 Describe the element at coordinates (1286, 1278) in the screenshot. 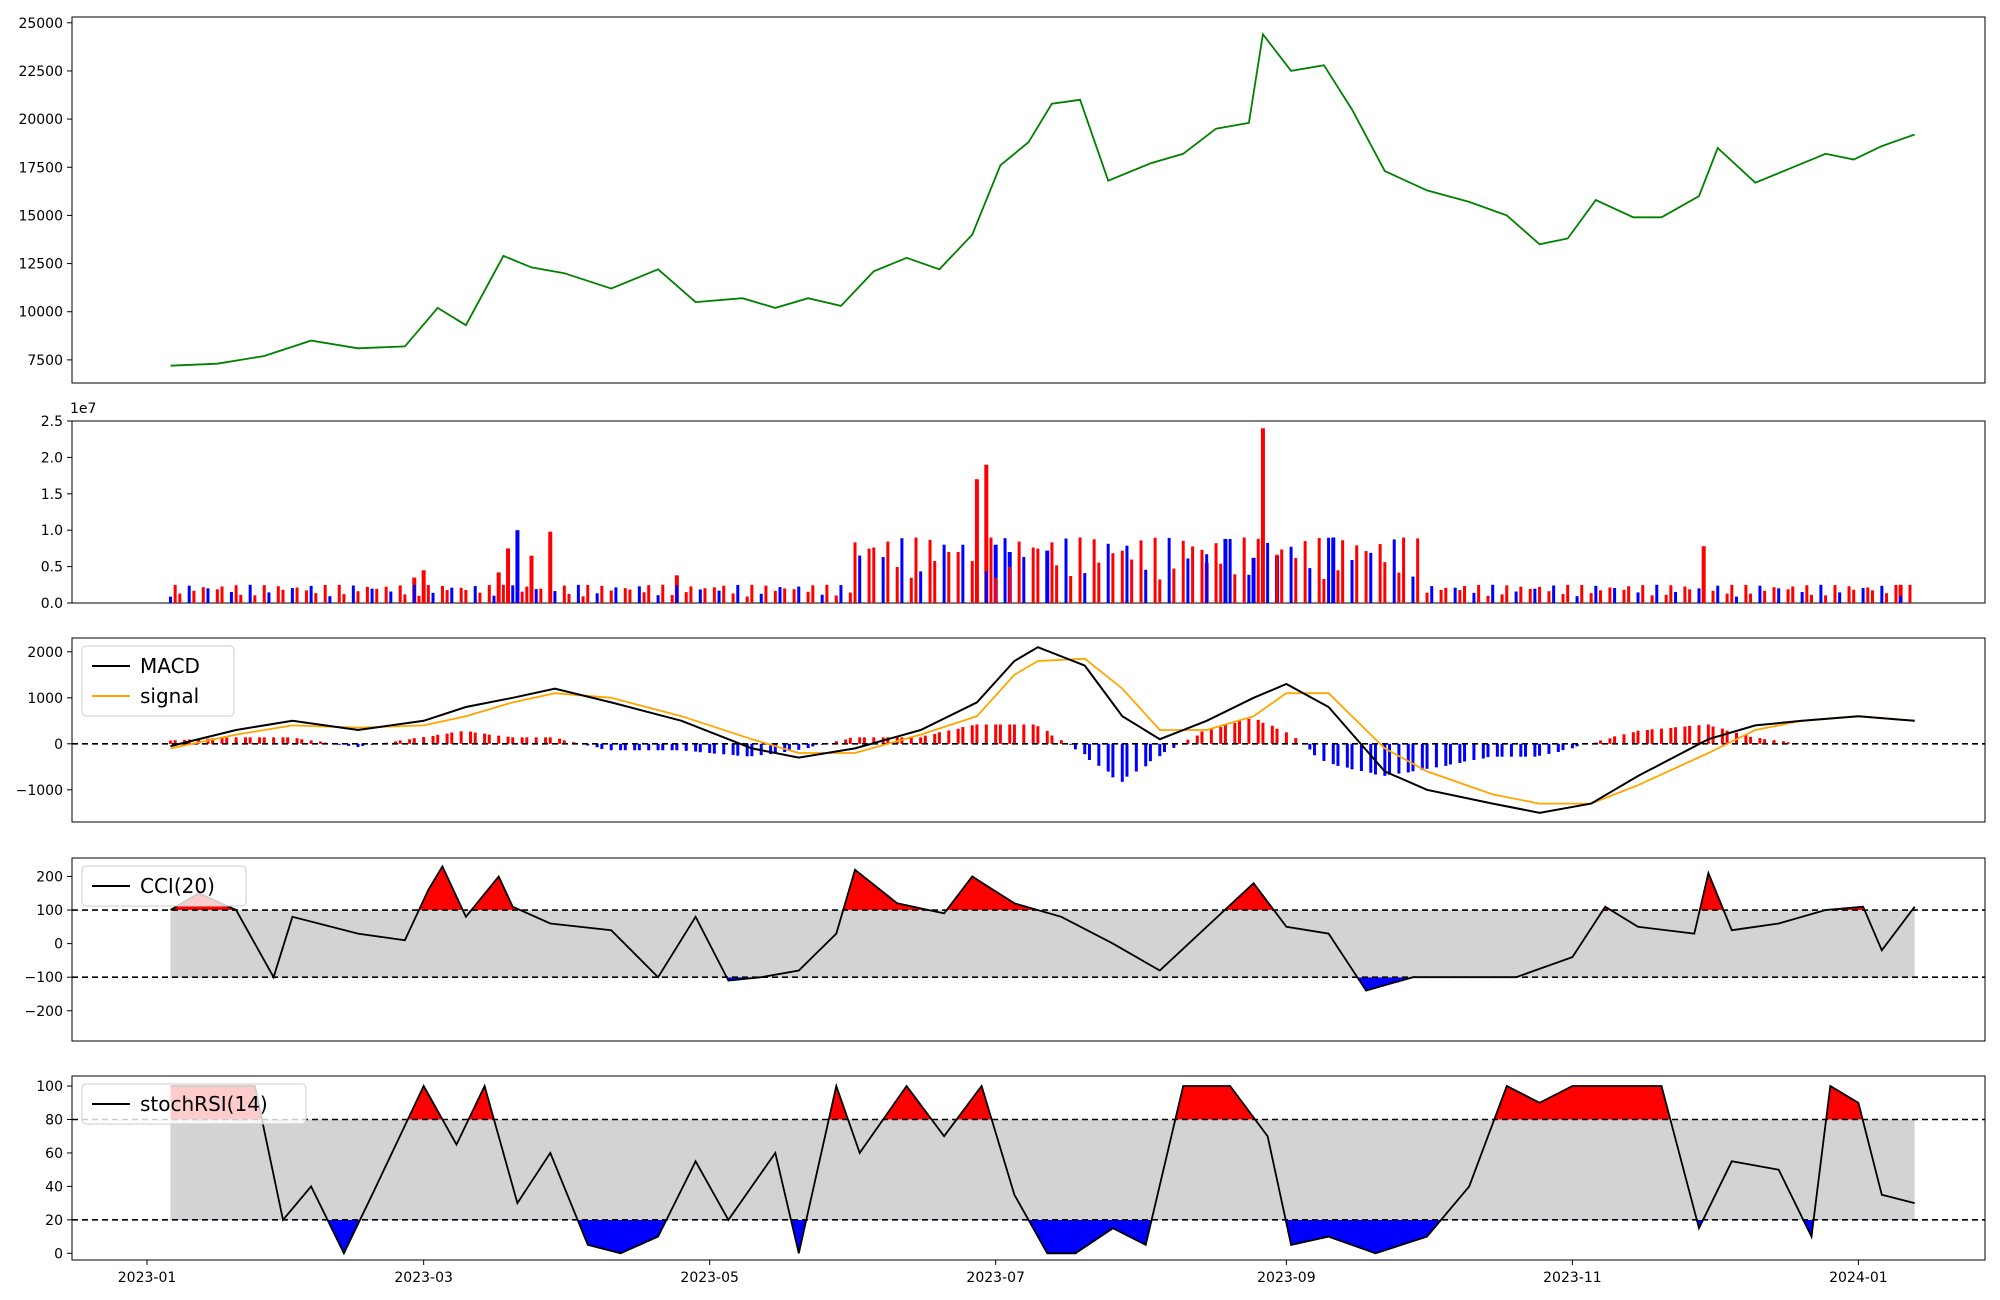

I see `x-tick-label: 2023-09` at that location.